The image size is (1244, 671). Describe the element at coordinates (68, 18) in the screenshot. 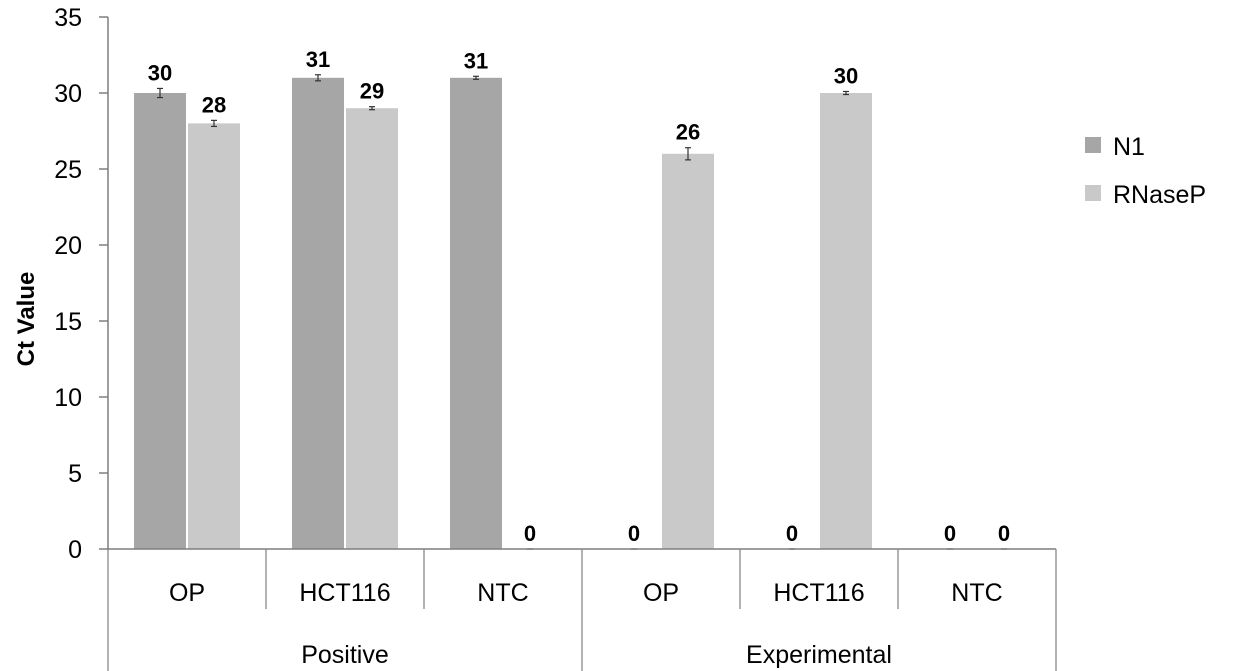

I see `y-tick-label: 35` at that location.